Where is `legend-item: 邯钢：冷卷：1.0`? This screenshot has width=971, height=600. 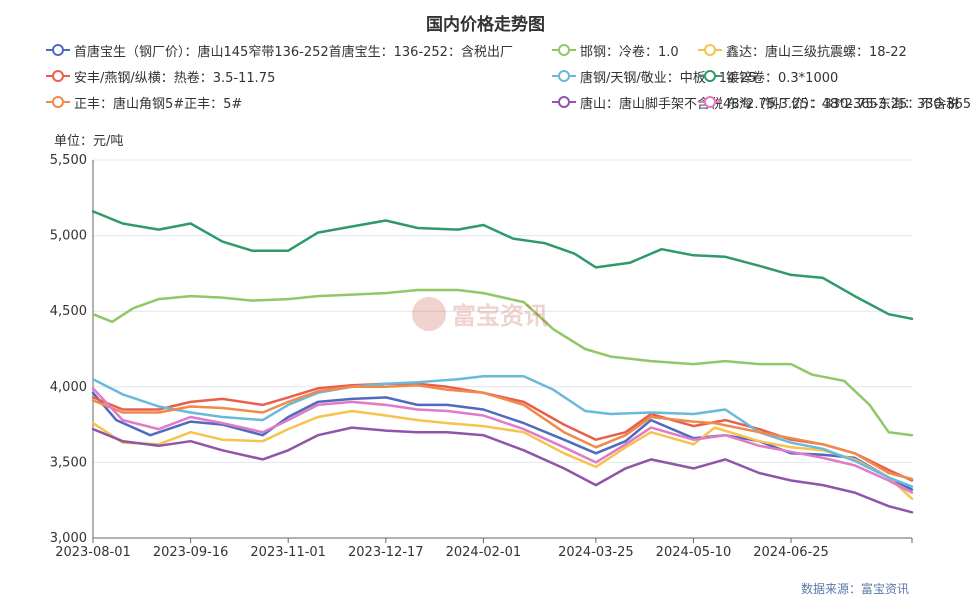 legend-item: 邯钢：冷卷：1.0 is located at coordinates (615, 50).